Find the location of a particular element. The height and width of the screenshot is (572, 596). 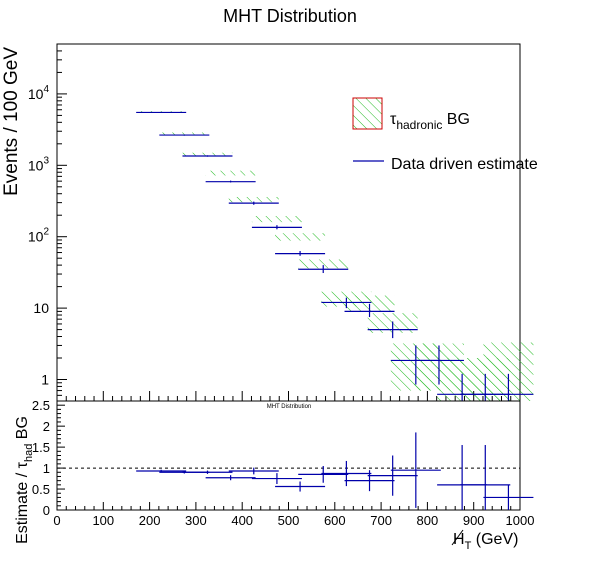

lower-y-tick-label: 0.5 is located at coordinates (41, 489).